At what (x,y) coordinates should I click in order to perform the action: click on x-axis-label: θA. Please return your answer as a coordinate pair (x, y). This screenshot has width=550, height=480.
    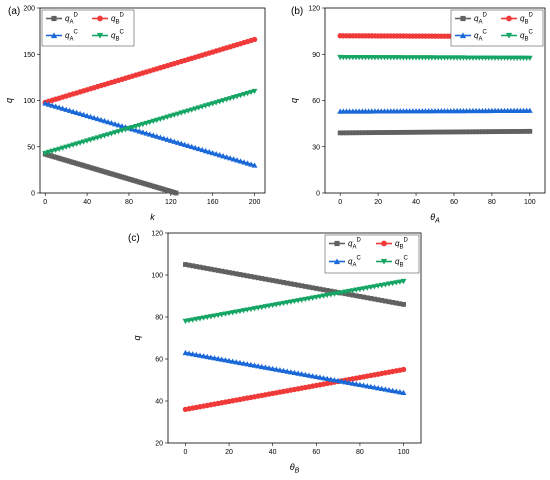
    Looking at the image, I should click on (435, 218).